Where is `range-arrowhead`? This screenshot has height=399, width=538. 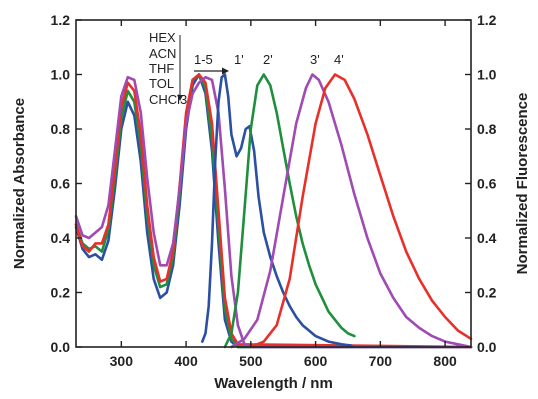
range-arrowhead is located at coordinates (225, 71).